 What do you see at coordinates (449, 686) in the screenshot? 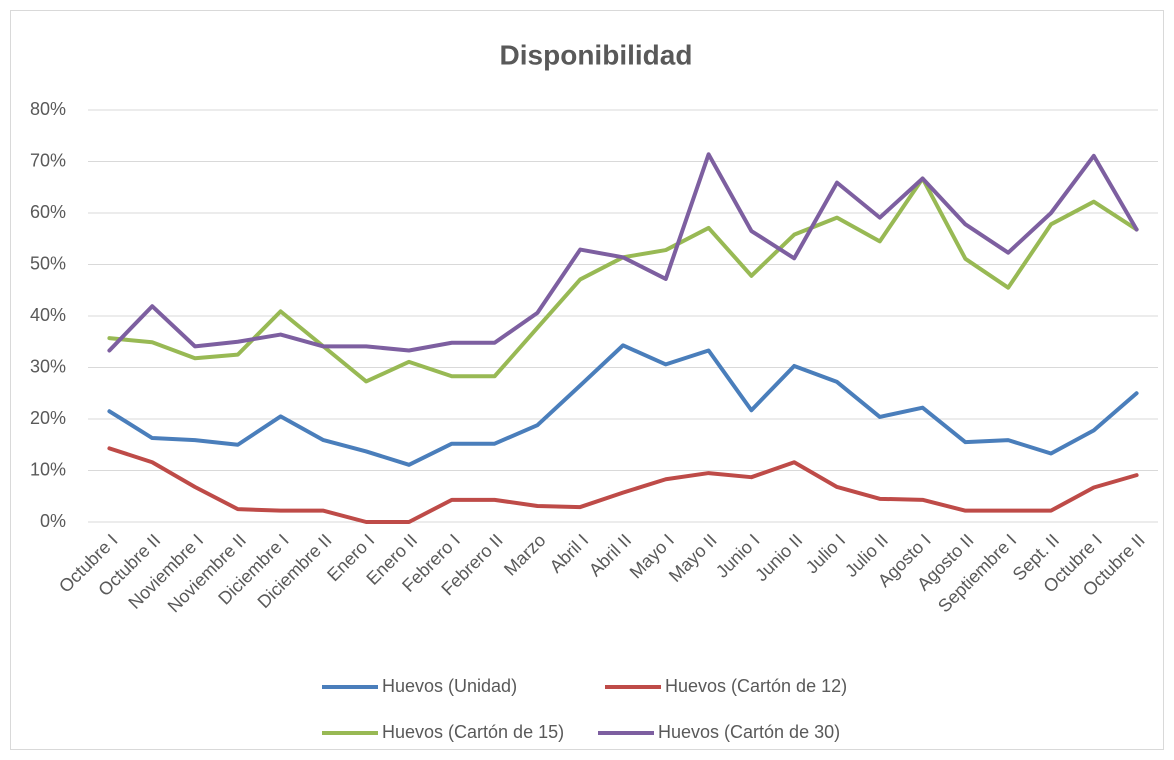
I see `legend-label: Huevos (Unidad)` at bounding box center [449, 686].